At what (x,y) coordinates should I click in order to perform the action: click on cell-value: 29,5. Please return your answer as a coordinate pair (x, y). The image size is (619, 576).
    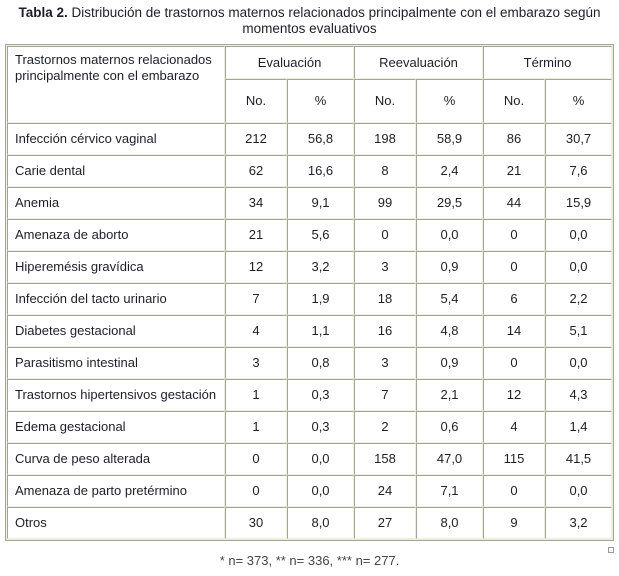
    Looking at the image, I should click on (450, 203).